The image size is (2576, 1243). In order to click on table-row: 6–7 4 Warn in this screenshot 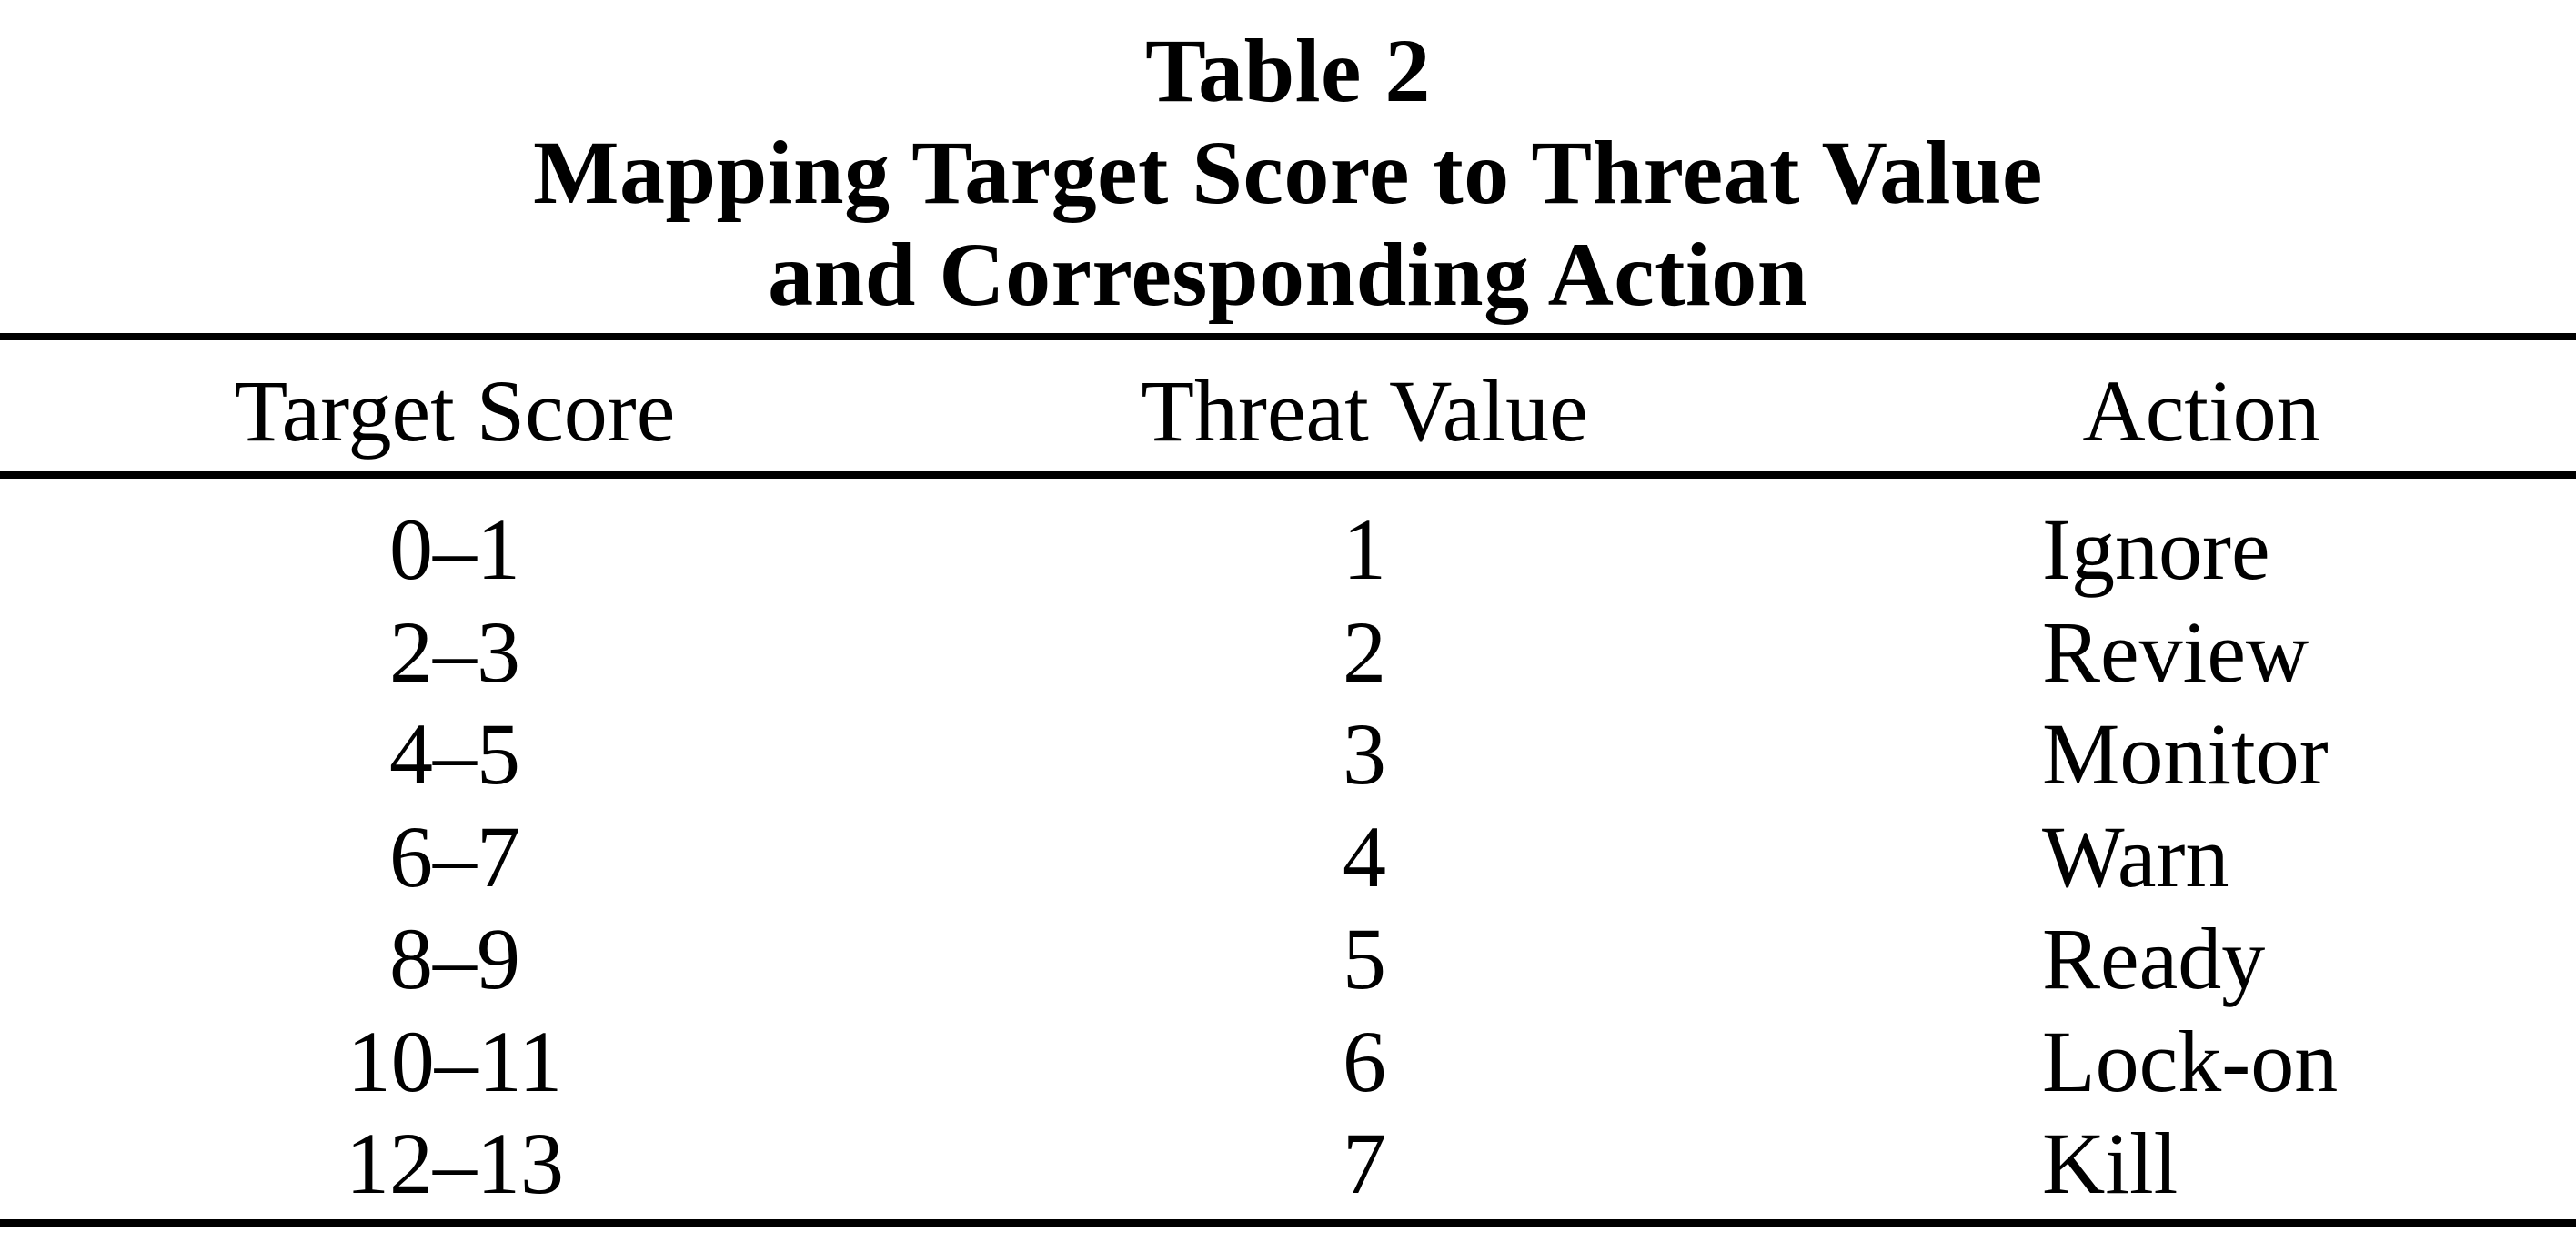, I will do `click(1288, 857)`.